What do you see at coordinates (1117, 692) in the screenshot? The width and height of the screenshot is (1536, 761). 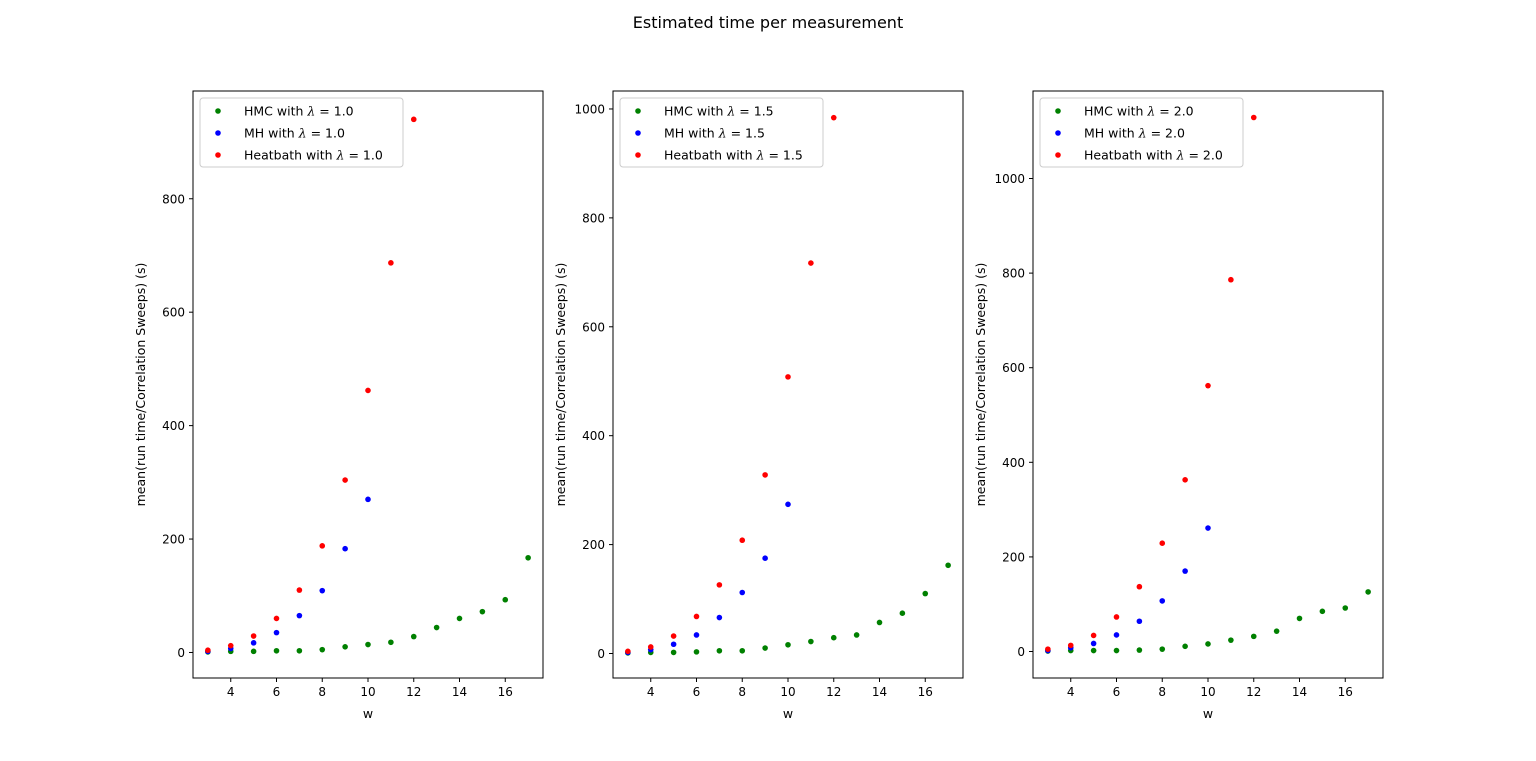 I see `x-tick-label: 6` at bounding box center [1117, 692].